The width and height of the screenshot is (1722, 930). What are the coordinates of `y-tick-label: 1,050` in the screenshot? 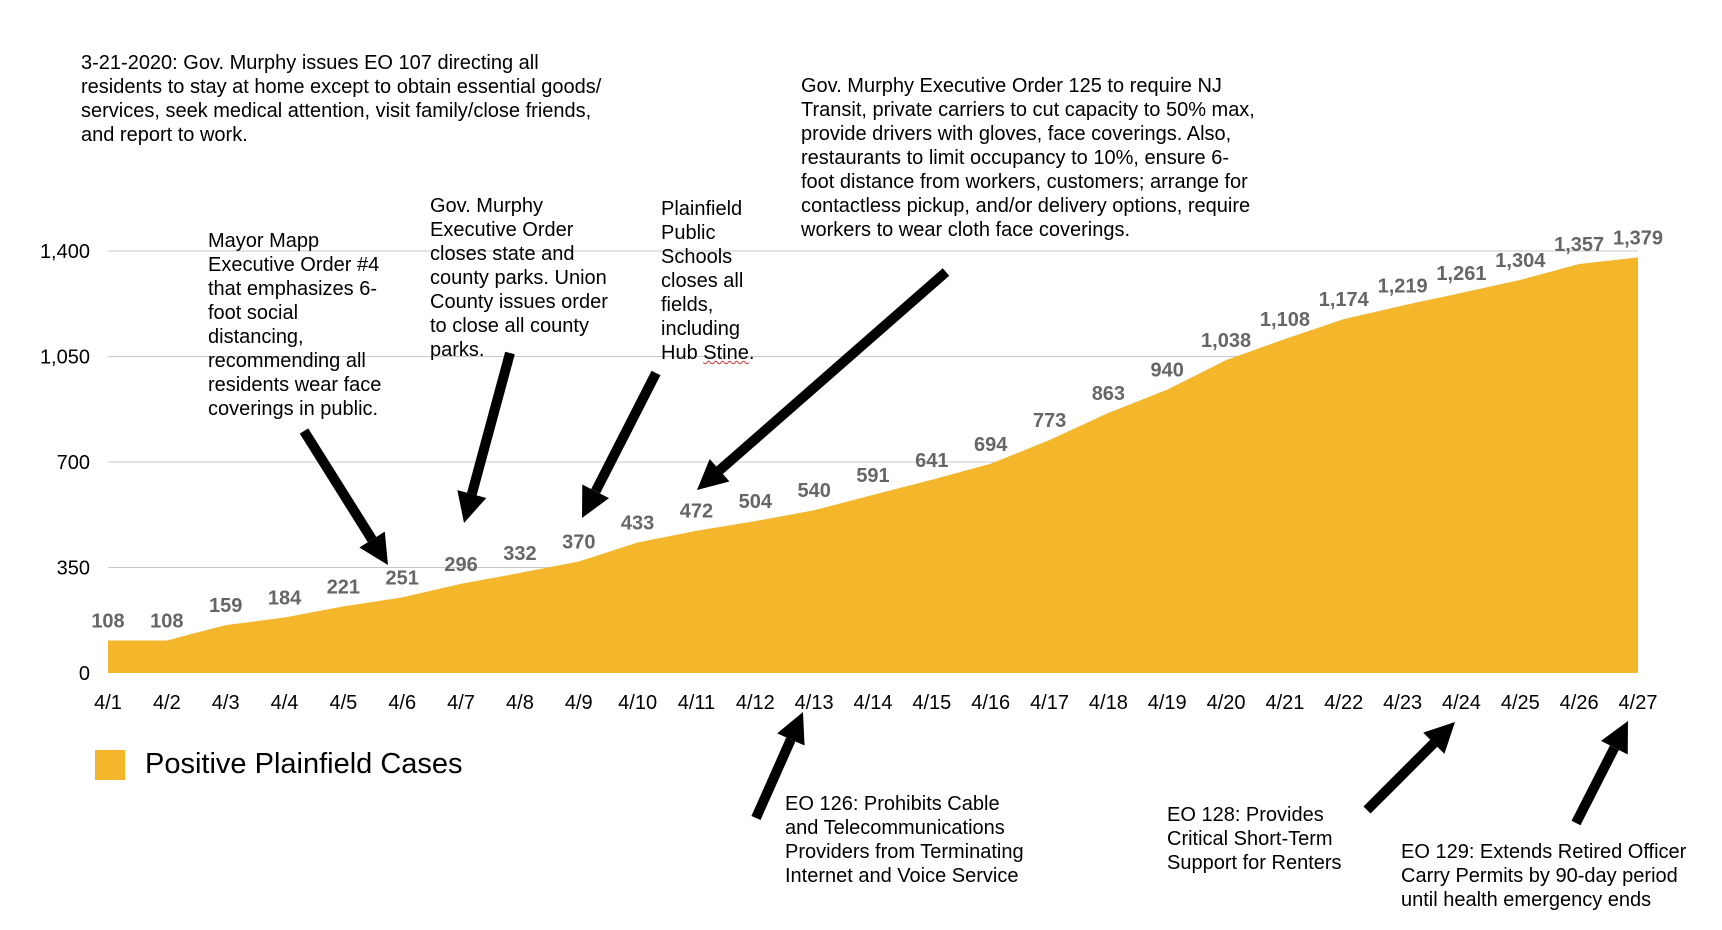 It's located at (65, 358).